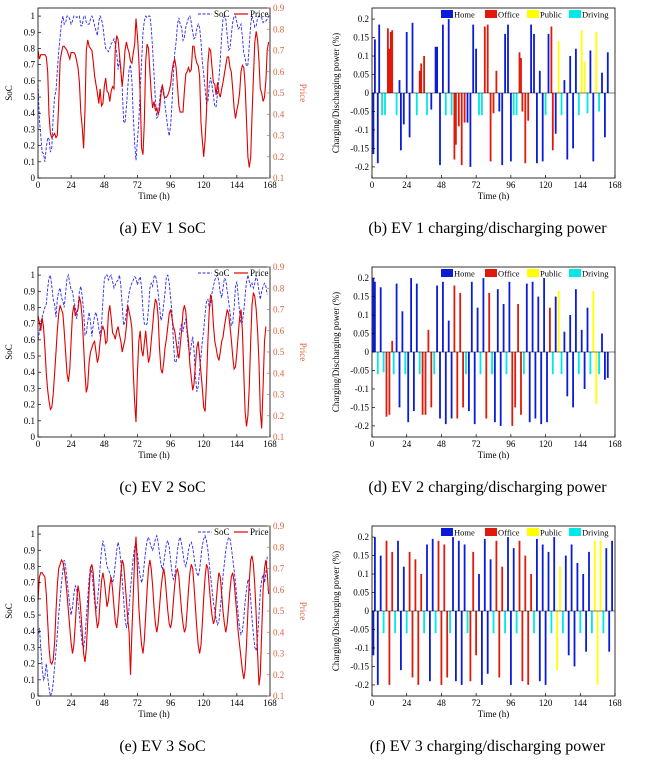  I want to click on y-tick-label: 0.6, so click(30, 340).